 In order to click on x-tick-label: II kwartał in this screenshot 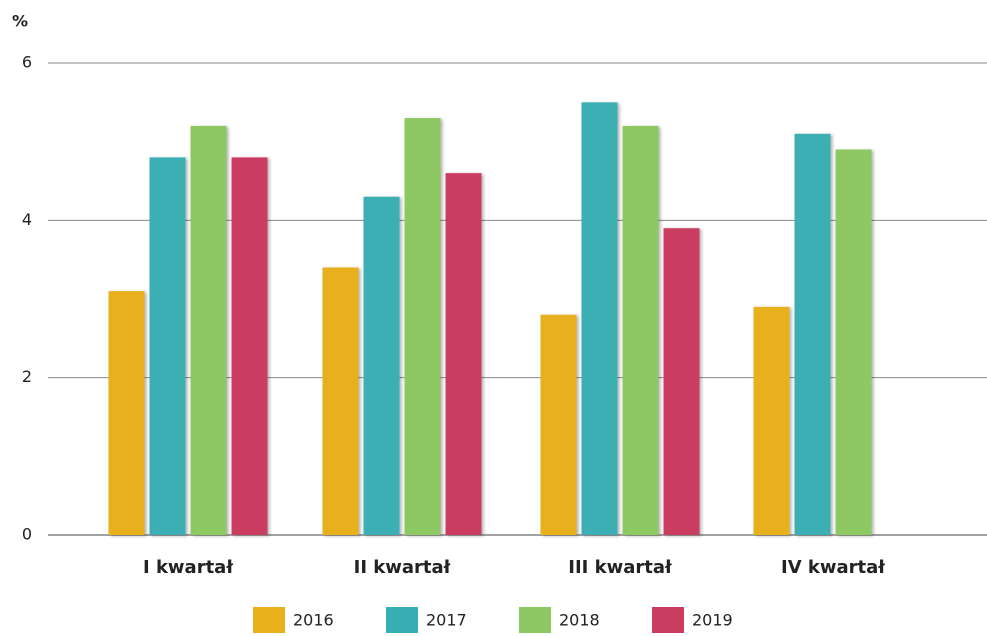, I will do `click(403, 567)`.